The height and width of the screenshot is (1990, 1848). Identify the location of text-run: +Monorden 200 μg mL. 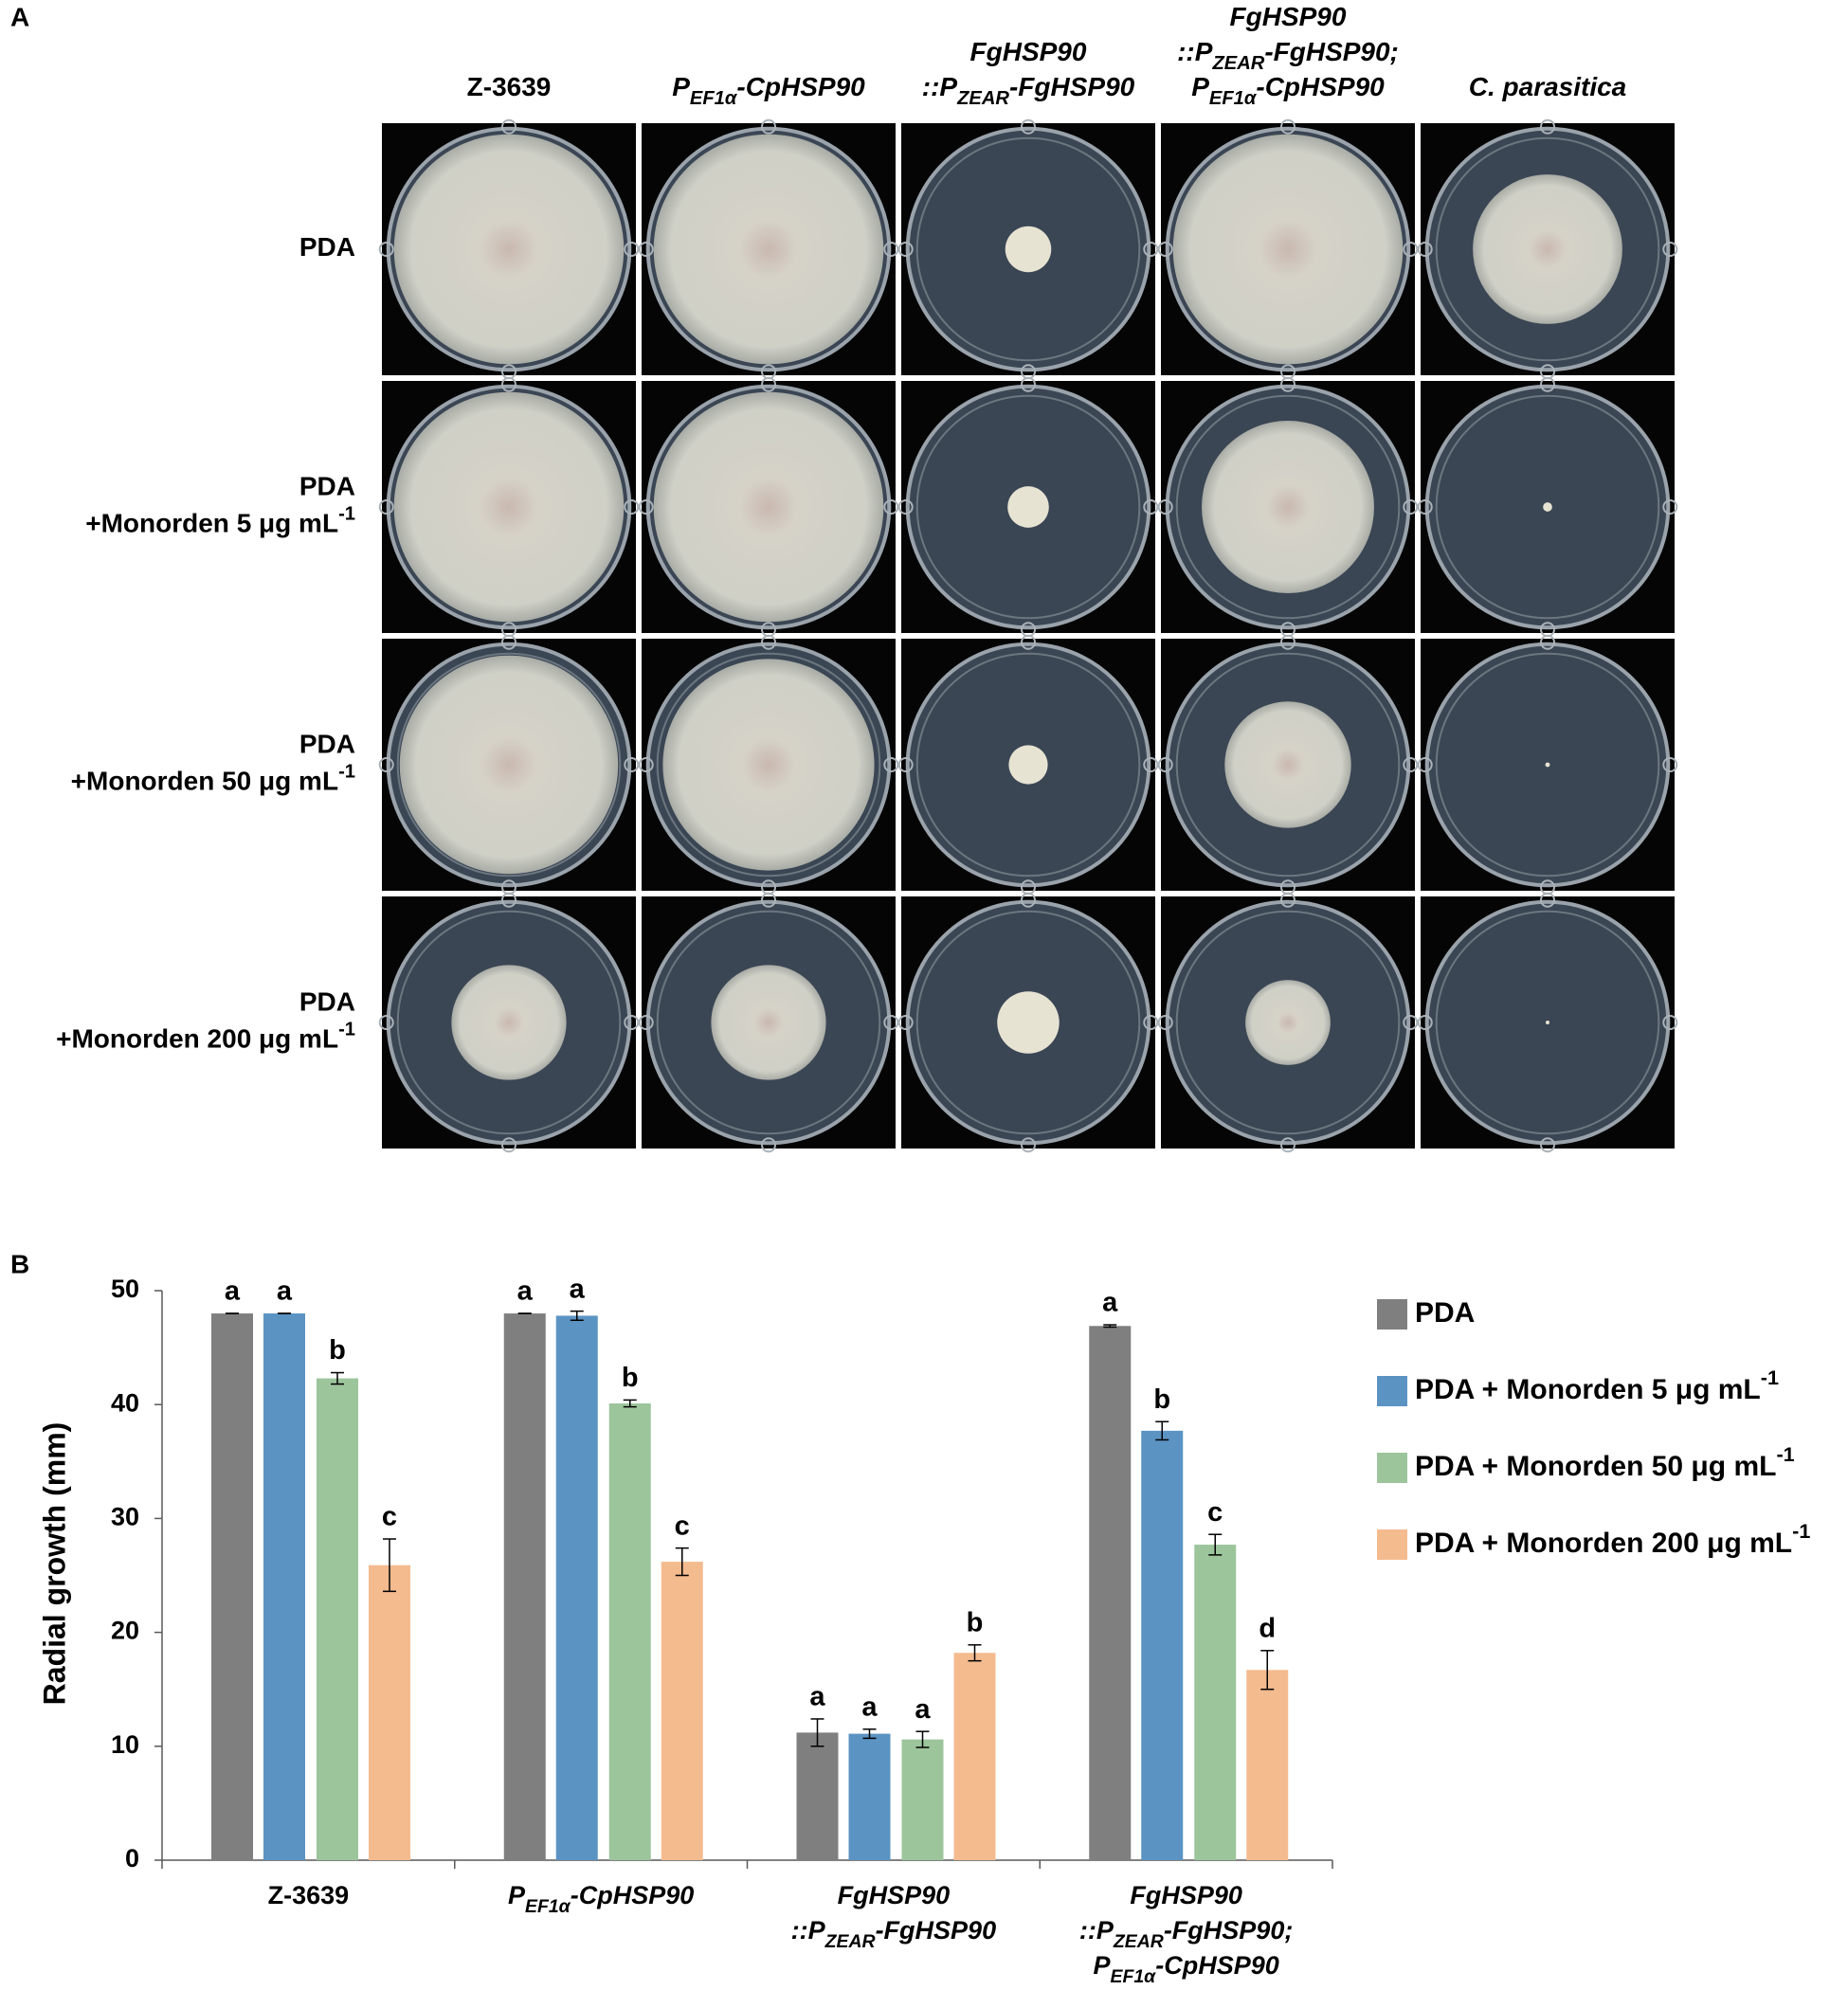
(197, 1039).